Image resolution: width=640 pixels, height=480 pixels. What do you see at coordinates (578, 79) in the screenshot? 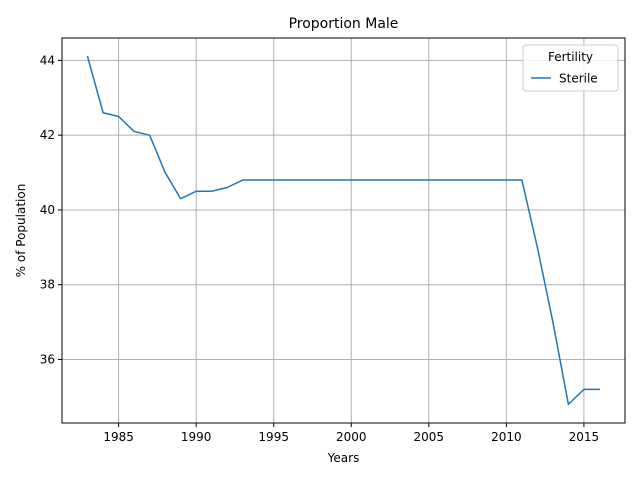
I see `legend-label-sterile: Sterile` at bounding box center [578, 79].